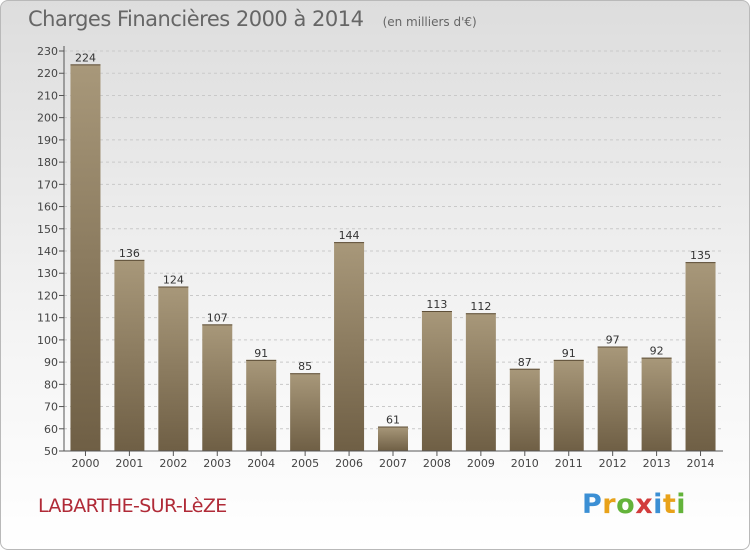  What do you see at coordinates (669, 504) in the screenshot?
I see `logo-letter: t` at bounding box center [669, 504].